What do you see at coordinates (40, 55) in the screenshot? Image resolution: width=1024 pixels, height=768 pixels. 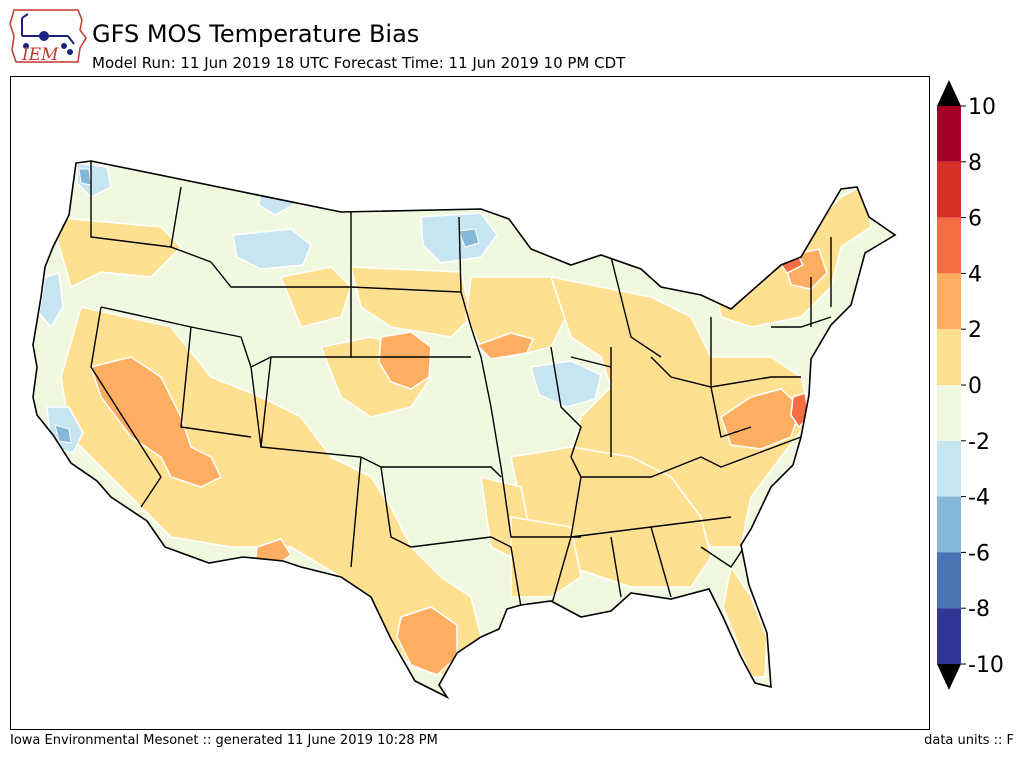 I see `logo-text: IEM` at bounding box center [40, 55].